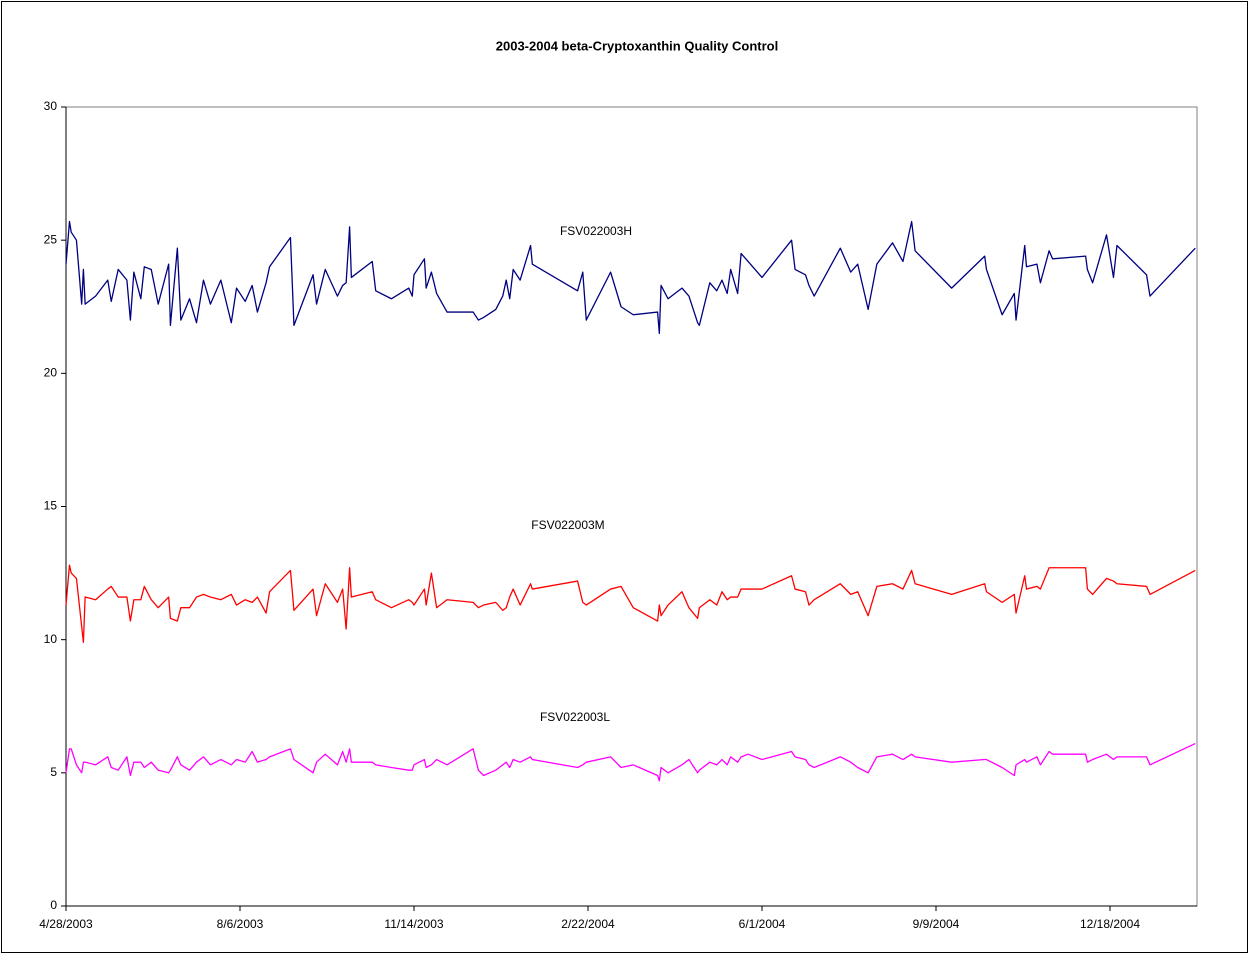 This screenshot has width=1250, height=955. Describe the element at coordinates (936, 924) in the screenshot. I see `x-tick-label: 9/9/2004` at that location.